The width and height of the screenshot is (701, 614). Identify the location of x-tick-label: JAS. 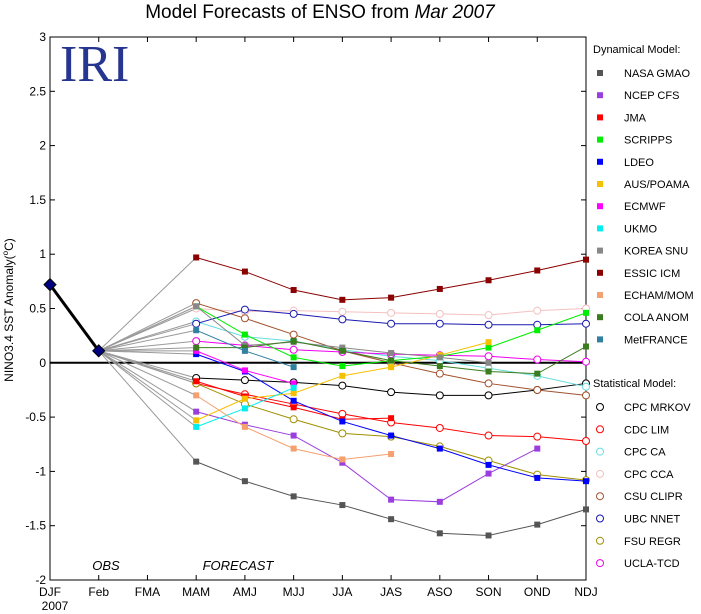
(391, 592).